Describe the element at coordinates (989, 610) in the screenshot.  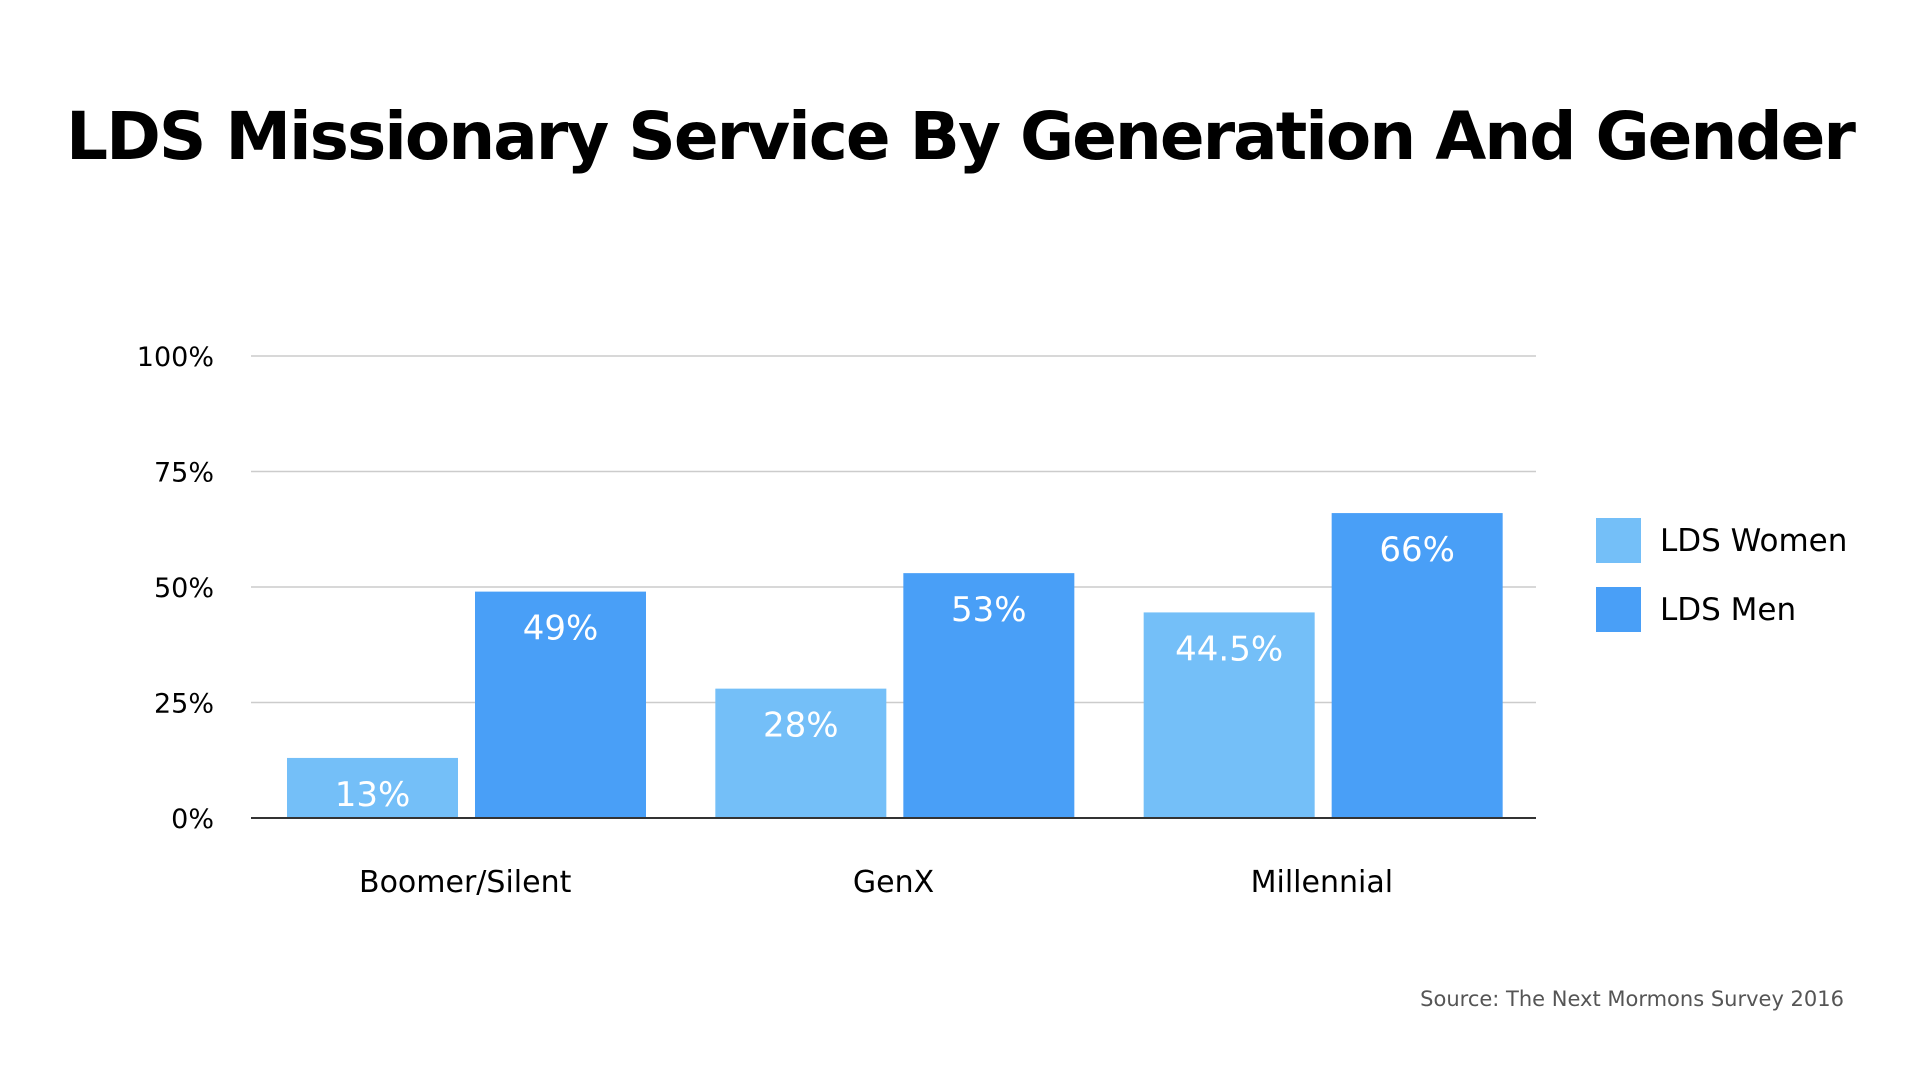
I see `data-label: 53%` at that location.